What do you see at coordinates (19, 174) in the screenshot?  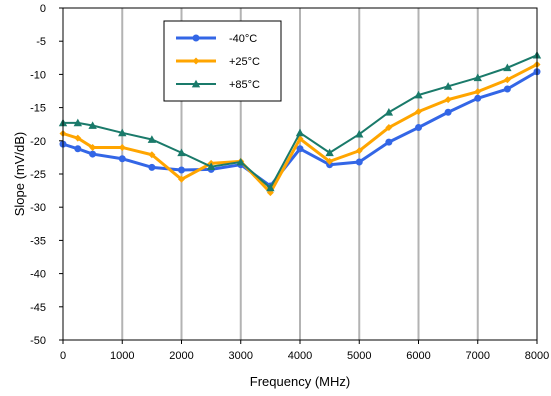 I see `y-axis-label: Slope (mV/dB)` at bounding box center [19, 174].